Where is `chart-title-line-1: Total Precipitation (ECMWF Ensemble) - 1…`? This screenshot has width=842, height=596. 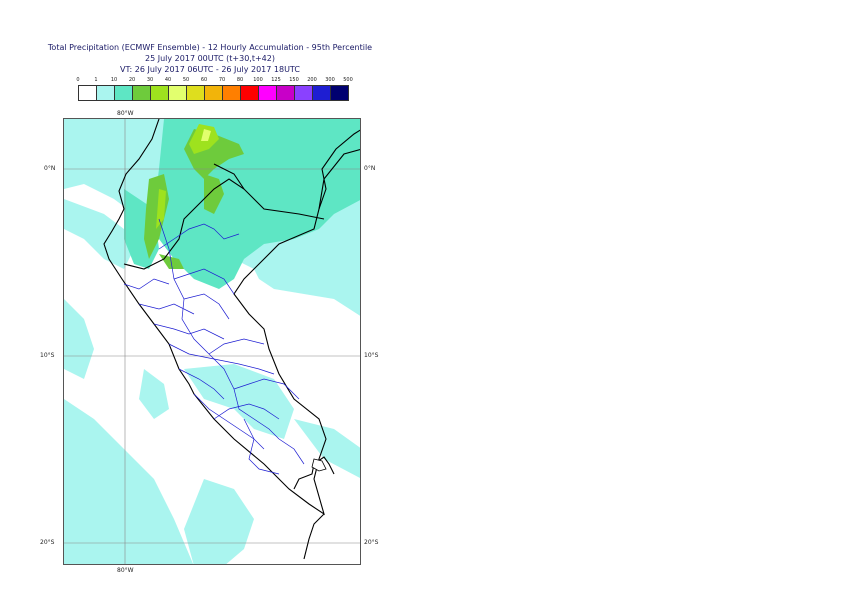
chart-title-line-1: Total Precipitation (ECMWF Ensemble) - 1… is located at coordinates (210, 47).